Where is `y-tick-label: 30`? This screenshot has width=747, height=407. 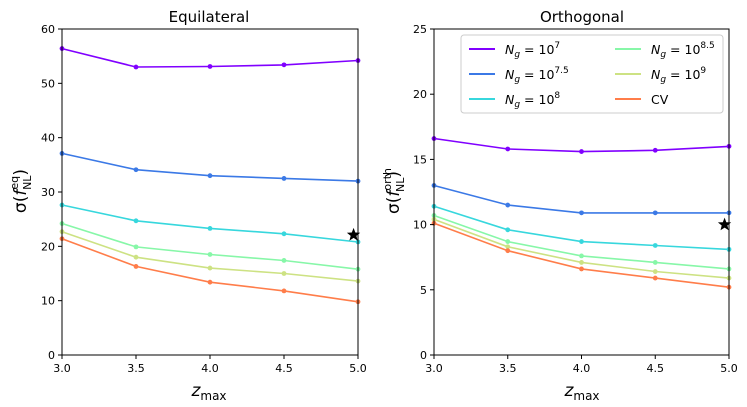 y-tick-label: 30 is located at coordinates (48, 192).